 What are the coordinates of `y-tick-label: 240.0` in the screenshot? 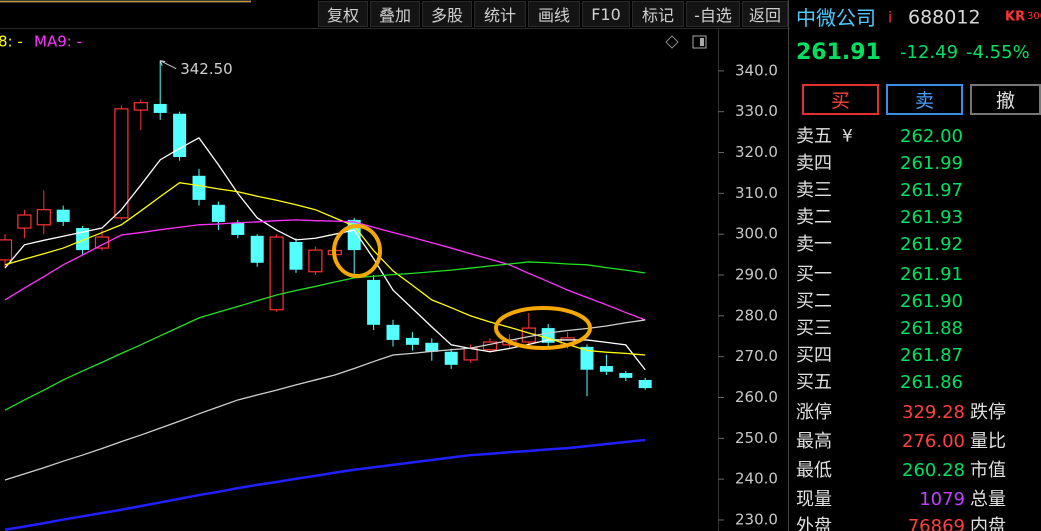 It's located at (756, 479).